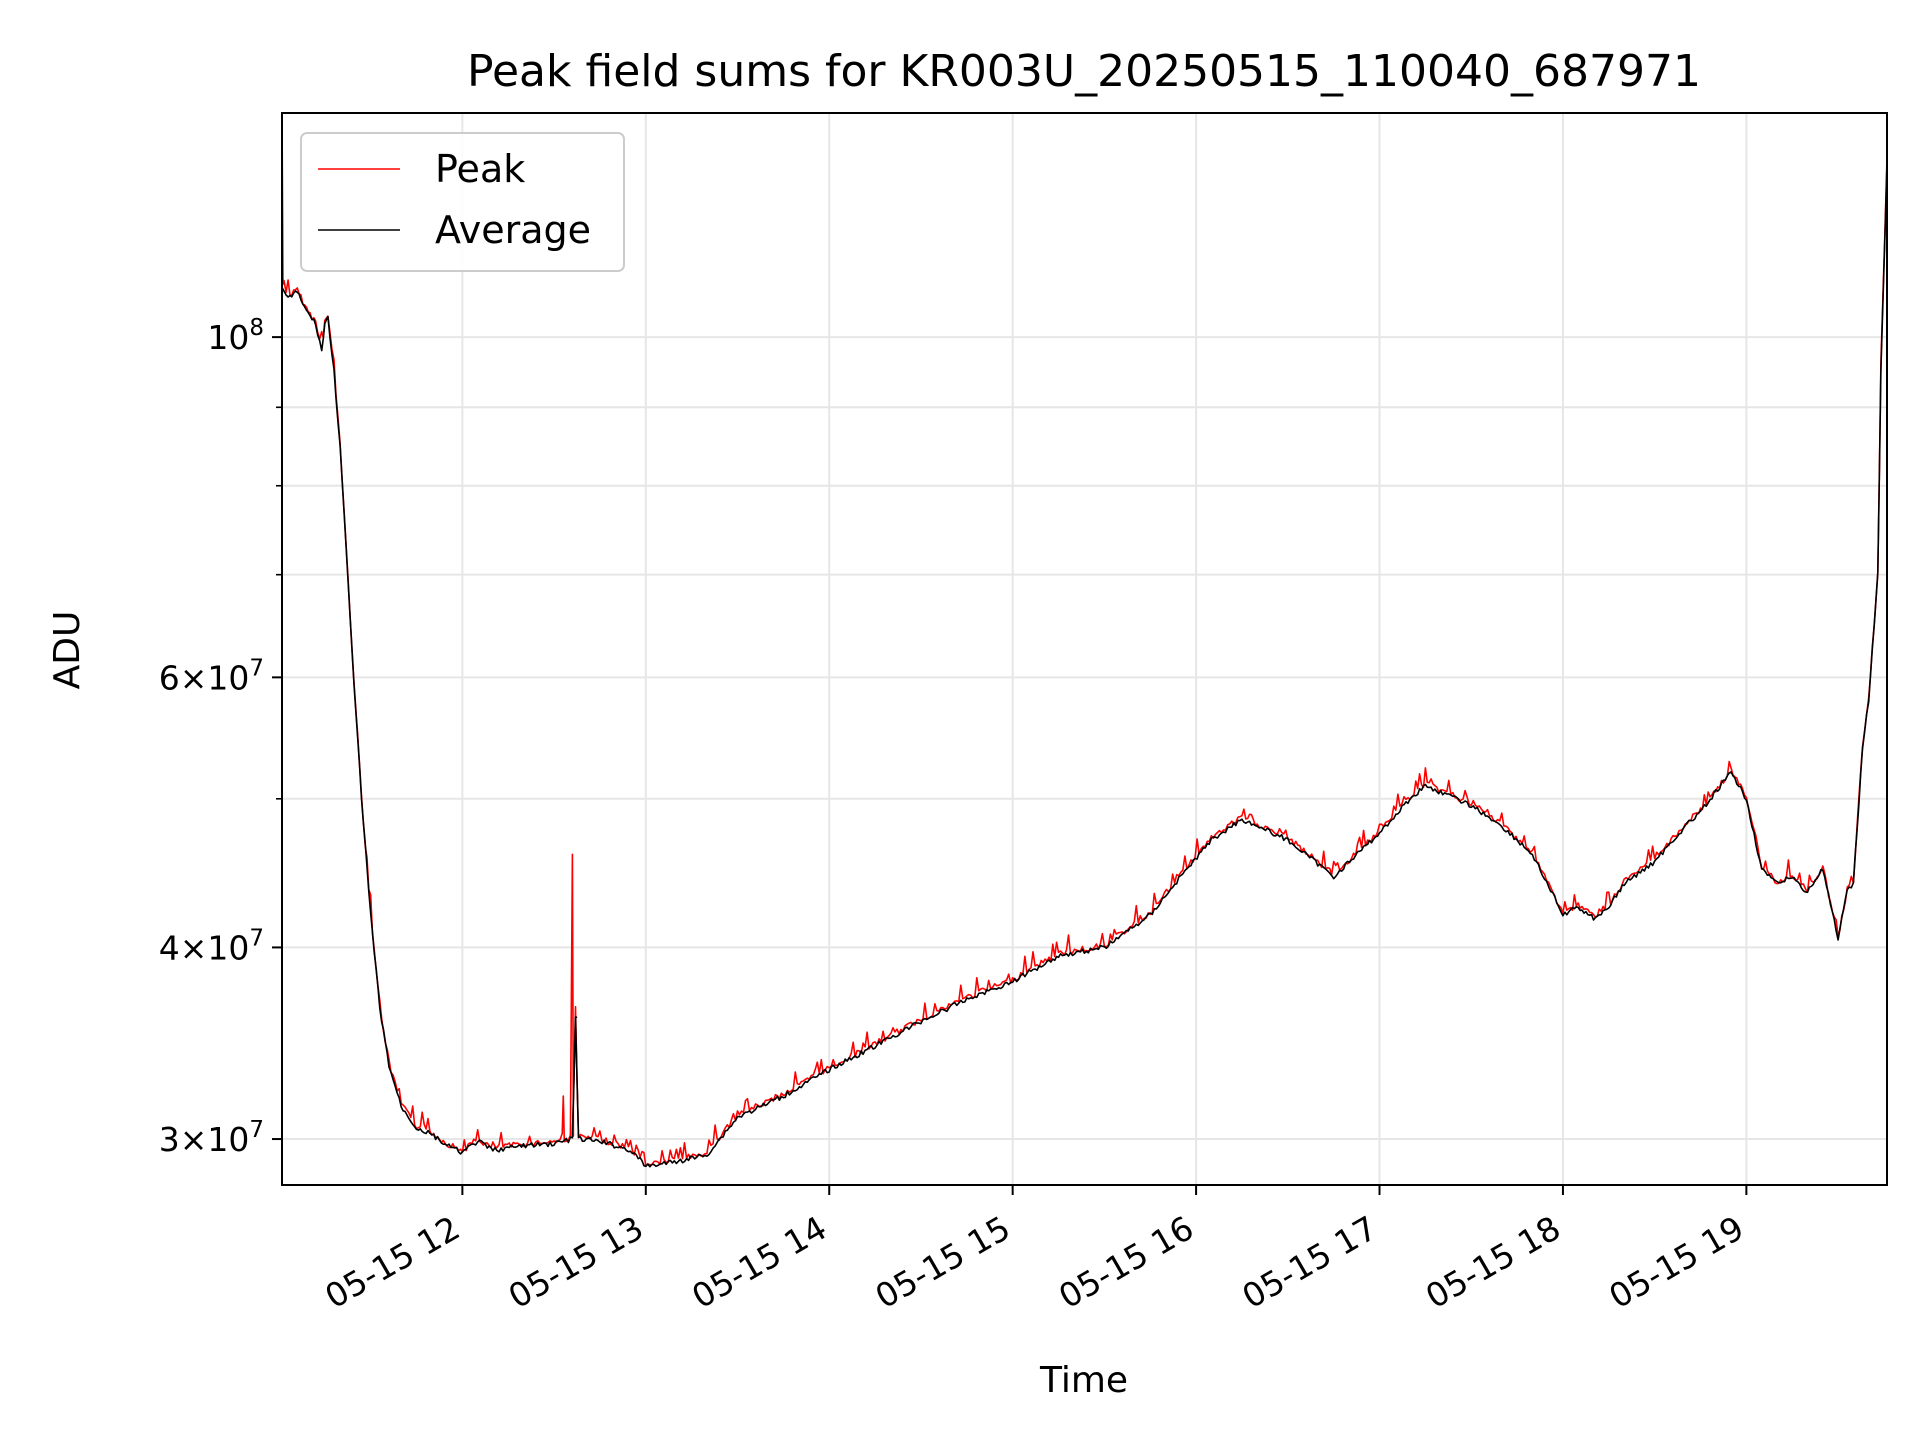 Image resolution: width=1920 pixels, height=1440 pixels. What do you see at coordinates (513, 230) in the screenshot?
I see `legend-label-average: Average` at bounding box center [513, 230].